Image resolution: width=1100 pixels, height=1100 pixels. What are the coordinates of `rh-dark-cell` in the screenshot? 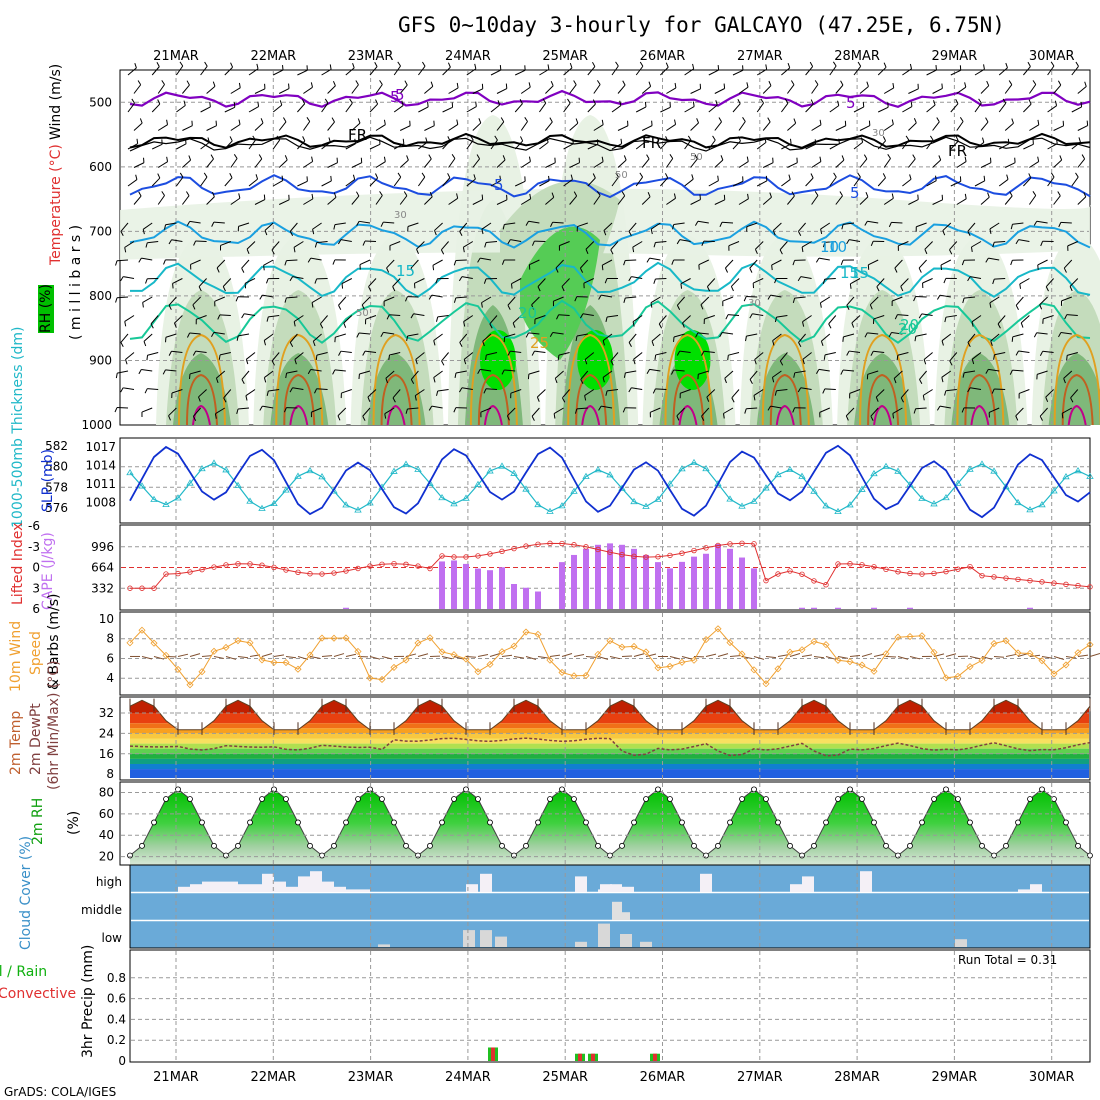 It's located at (1074, 389).